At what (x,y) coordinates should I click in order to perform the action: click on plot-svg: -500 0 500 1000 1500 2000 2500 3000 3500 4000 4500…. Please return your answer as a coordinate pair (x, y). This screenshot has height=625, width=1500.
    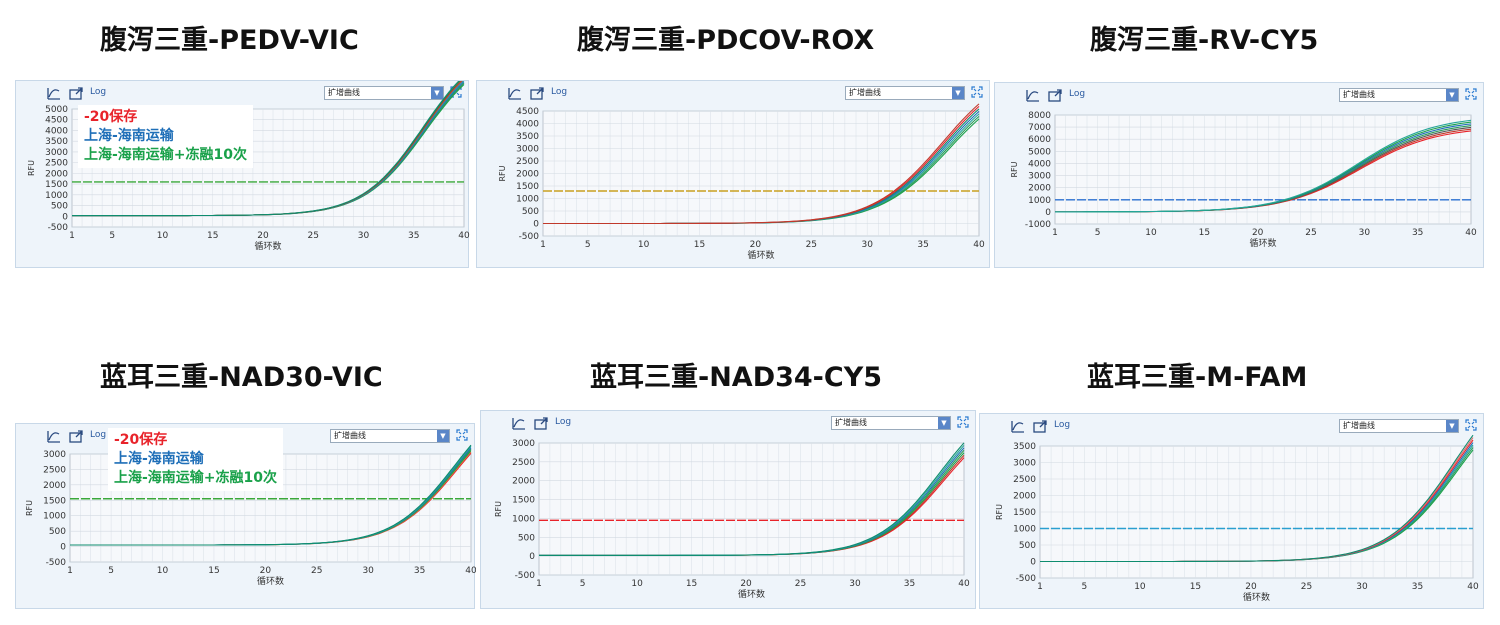
    Looking at the image, I should click on (741, 182).